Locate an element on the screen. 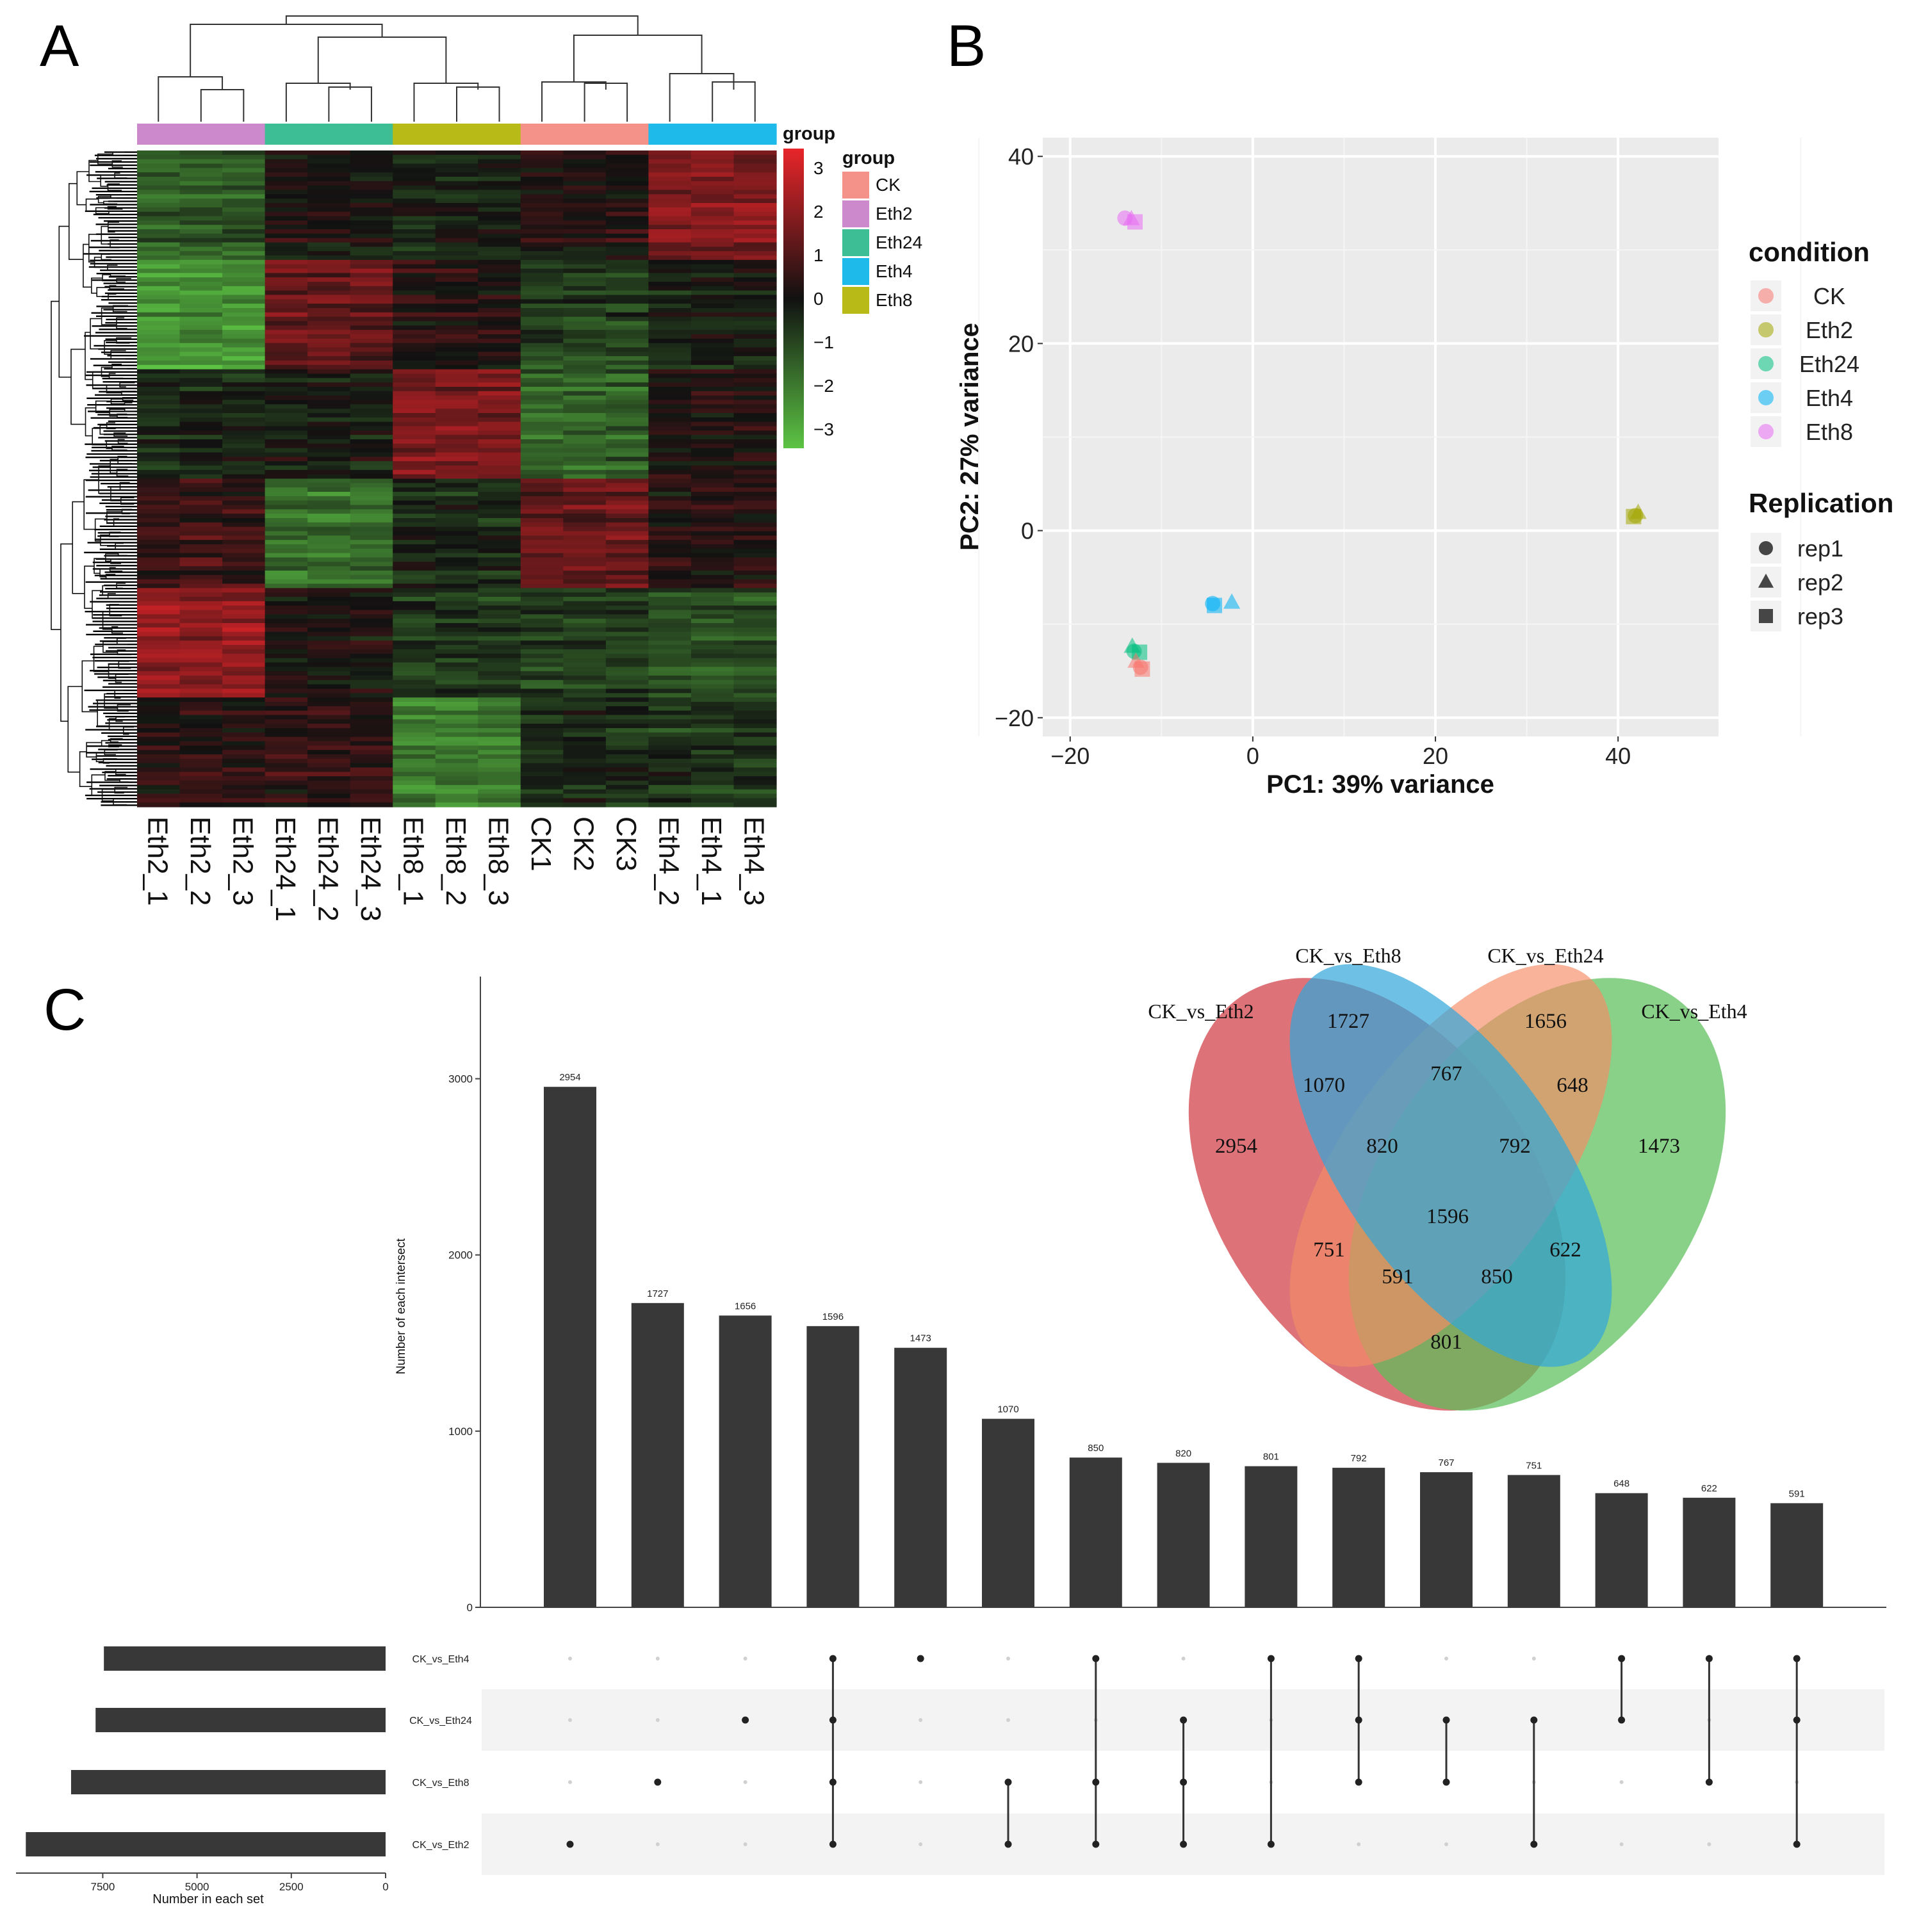 This screenshot has width=1919, height=1932. legend-key is located at coordinates (1766, 431).